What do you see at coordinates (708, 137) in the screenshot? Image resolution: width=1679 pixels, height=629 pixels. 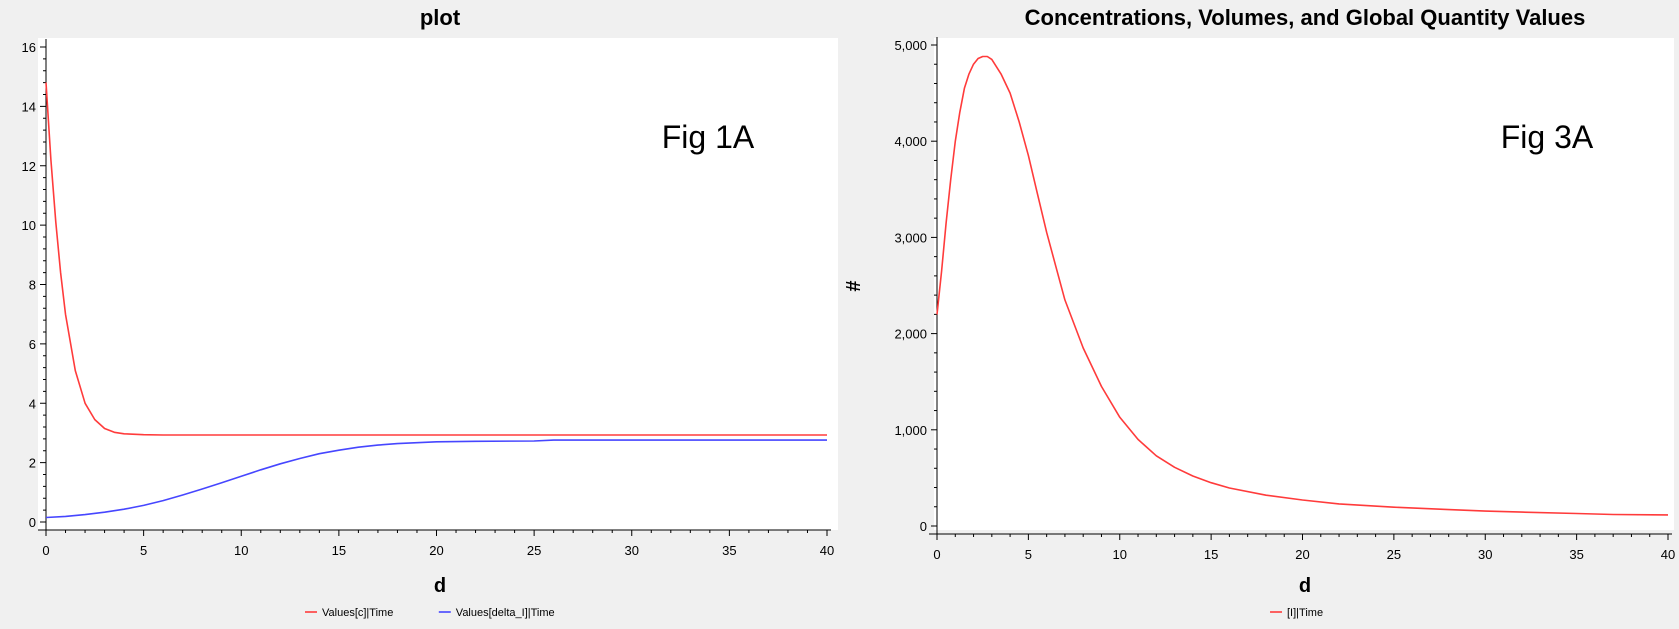 I see `figure-annotation-left: Fig 1A` at bounding box center [708, 137].